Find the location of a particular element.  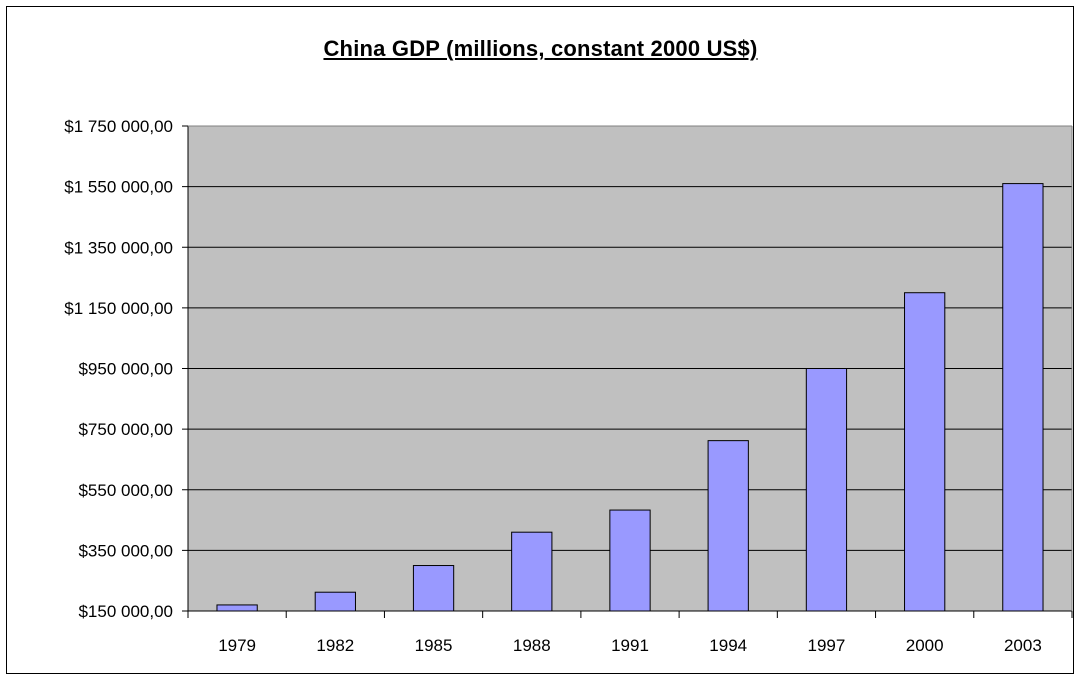

y-tick-label: $950 000,00 is located at coordinates (125, 369).